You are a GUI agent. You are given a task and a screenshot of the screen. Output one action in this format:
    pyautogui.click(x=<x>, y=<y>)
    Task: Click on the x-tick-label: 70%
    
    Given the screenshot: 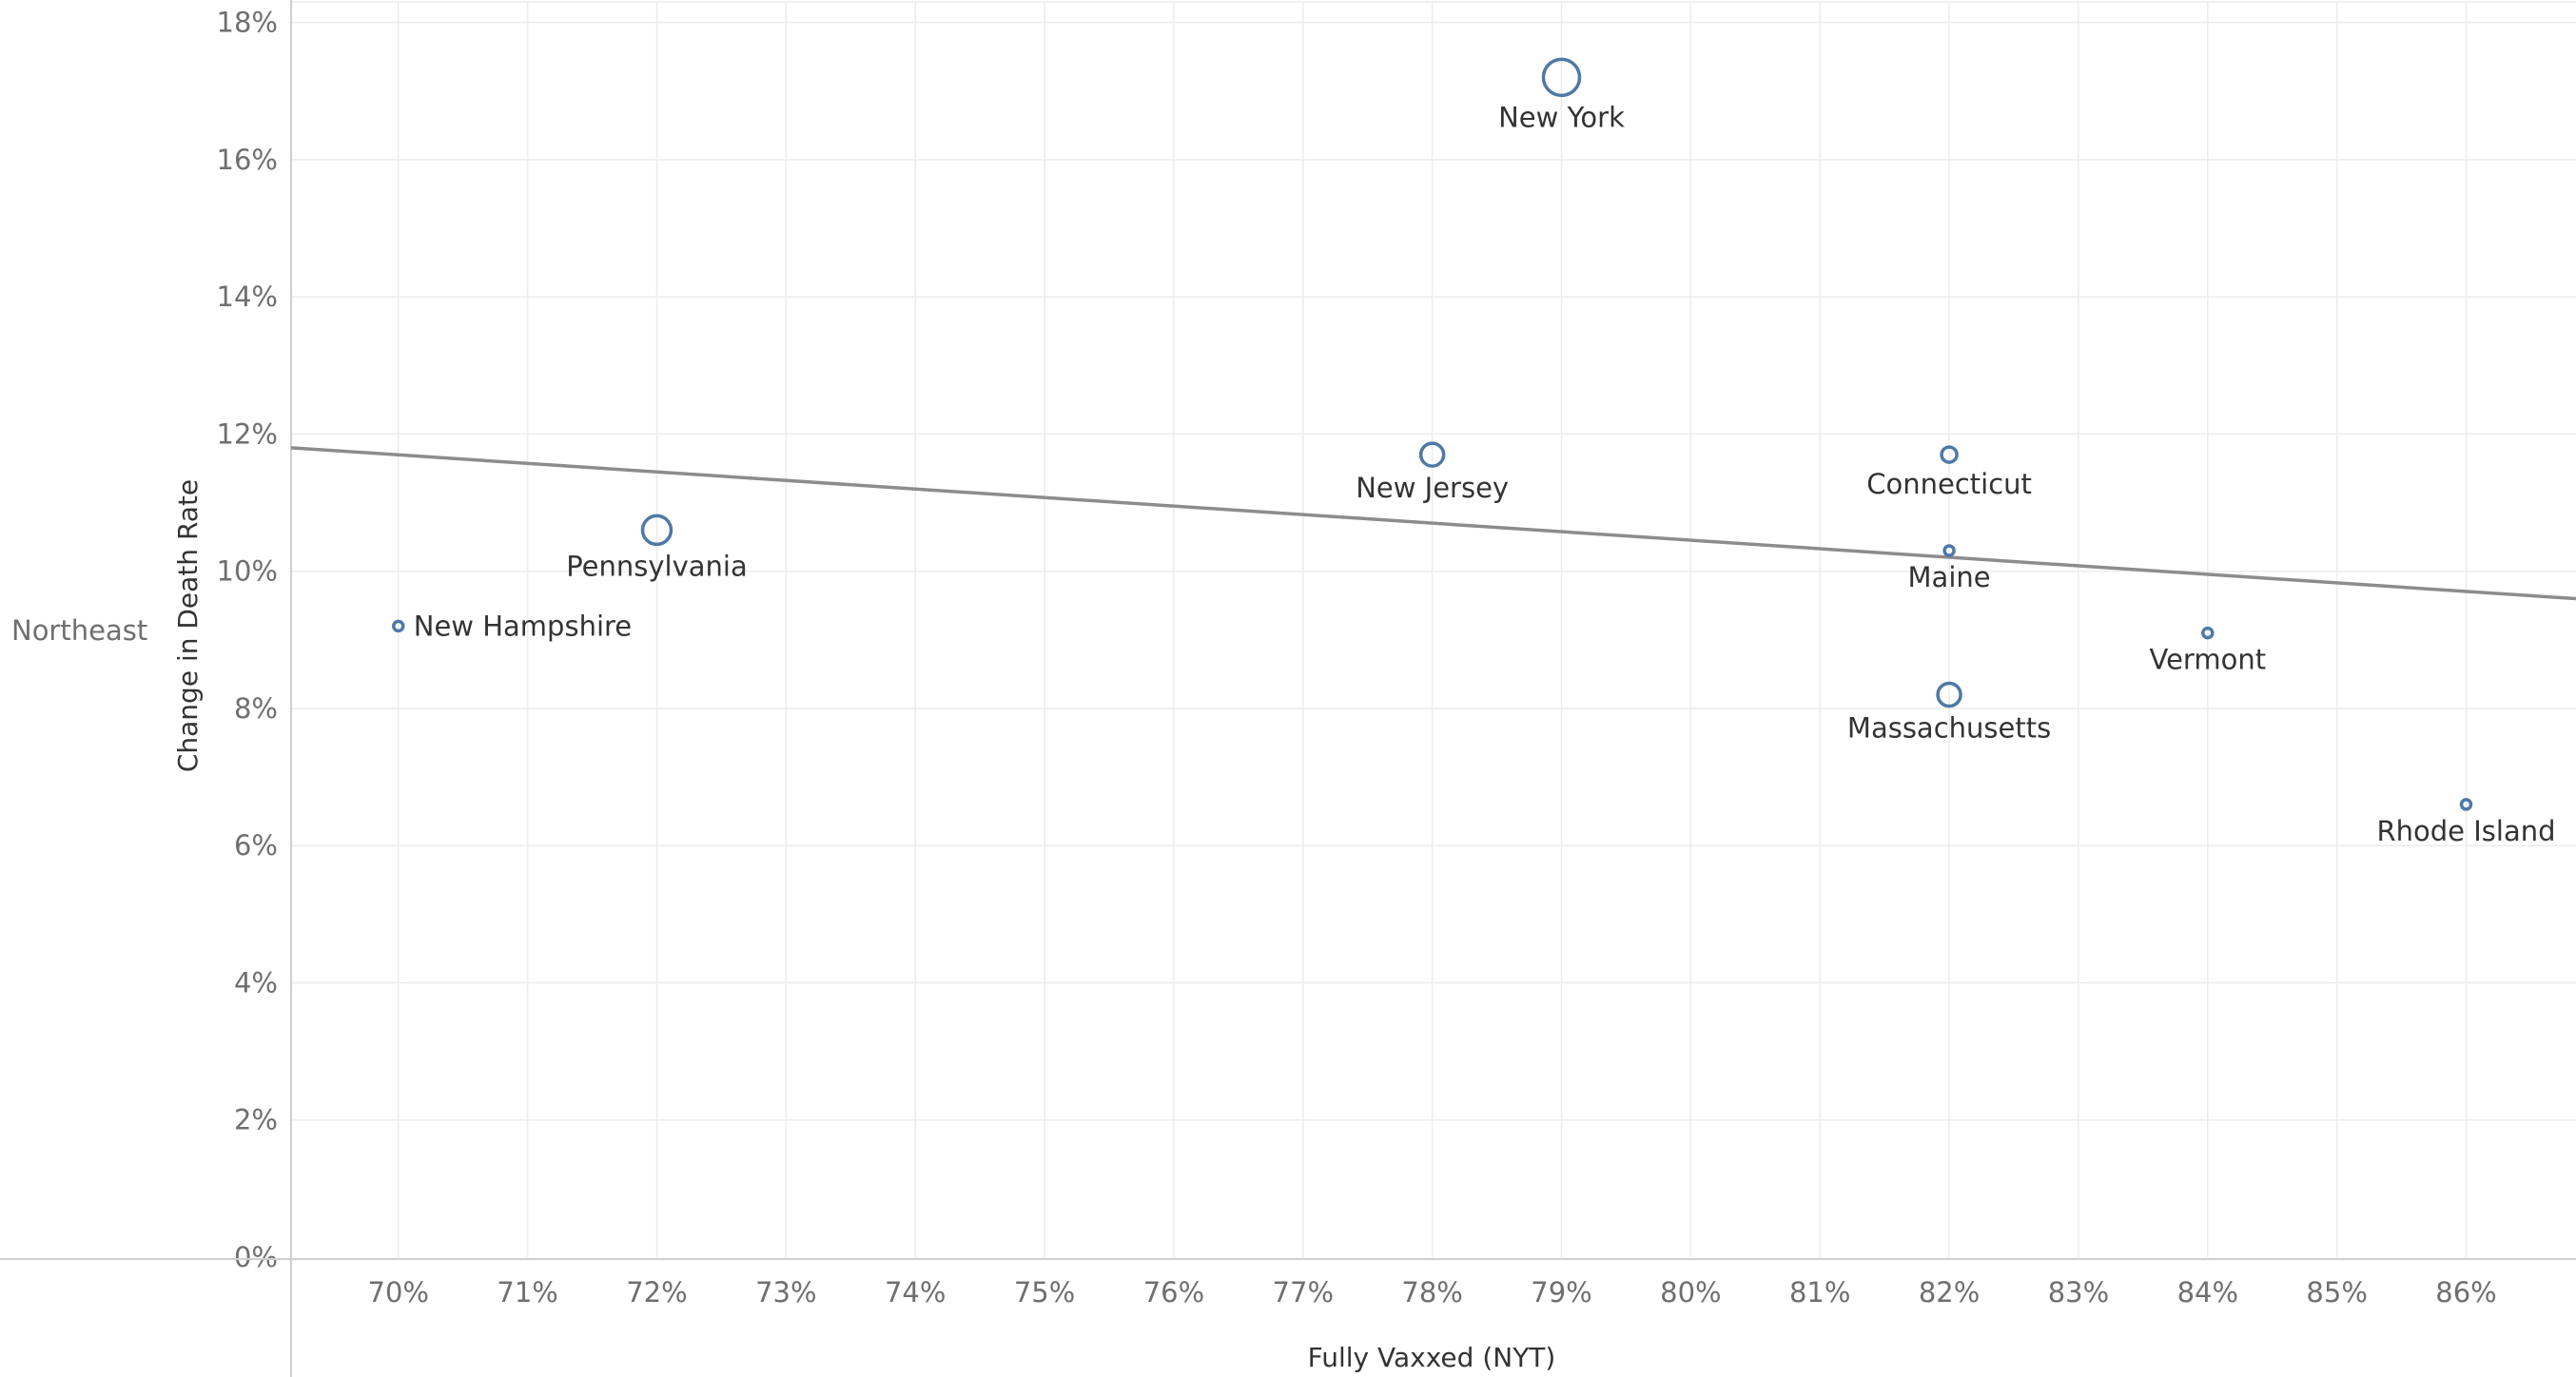 What is the action you would take?
    pyautogui.click(x=399, y=1292)
    